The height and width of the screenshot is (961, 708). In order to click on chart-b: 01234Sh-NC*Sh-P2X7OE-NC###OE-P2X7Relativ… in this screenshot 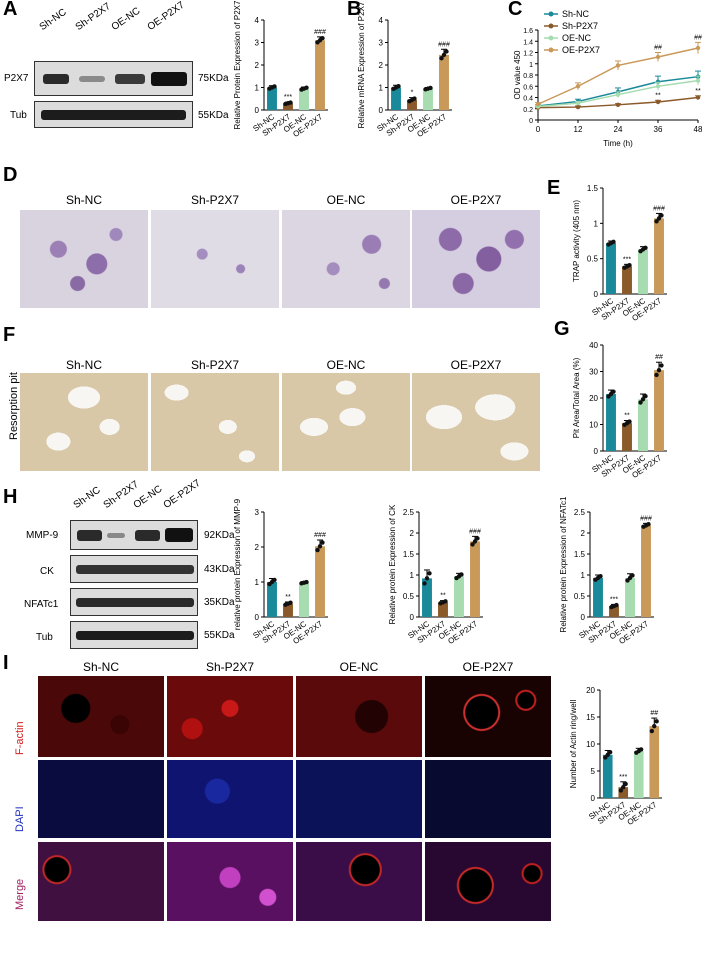, I will do `click(404, 70)`.